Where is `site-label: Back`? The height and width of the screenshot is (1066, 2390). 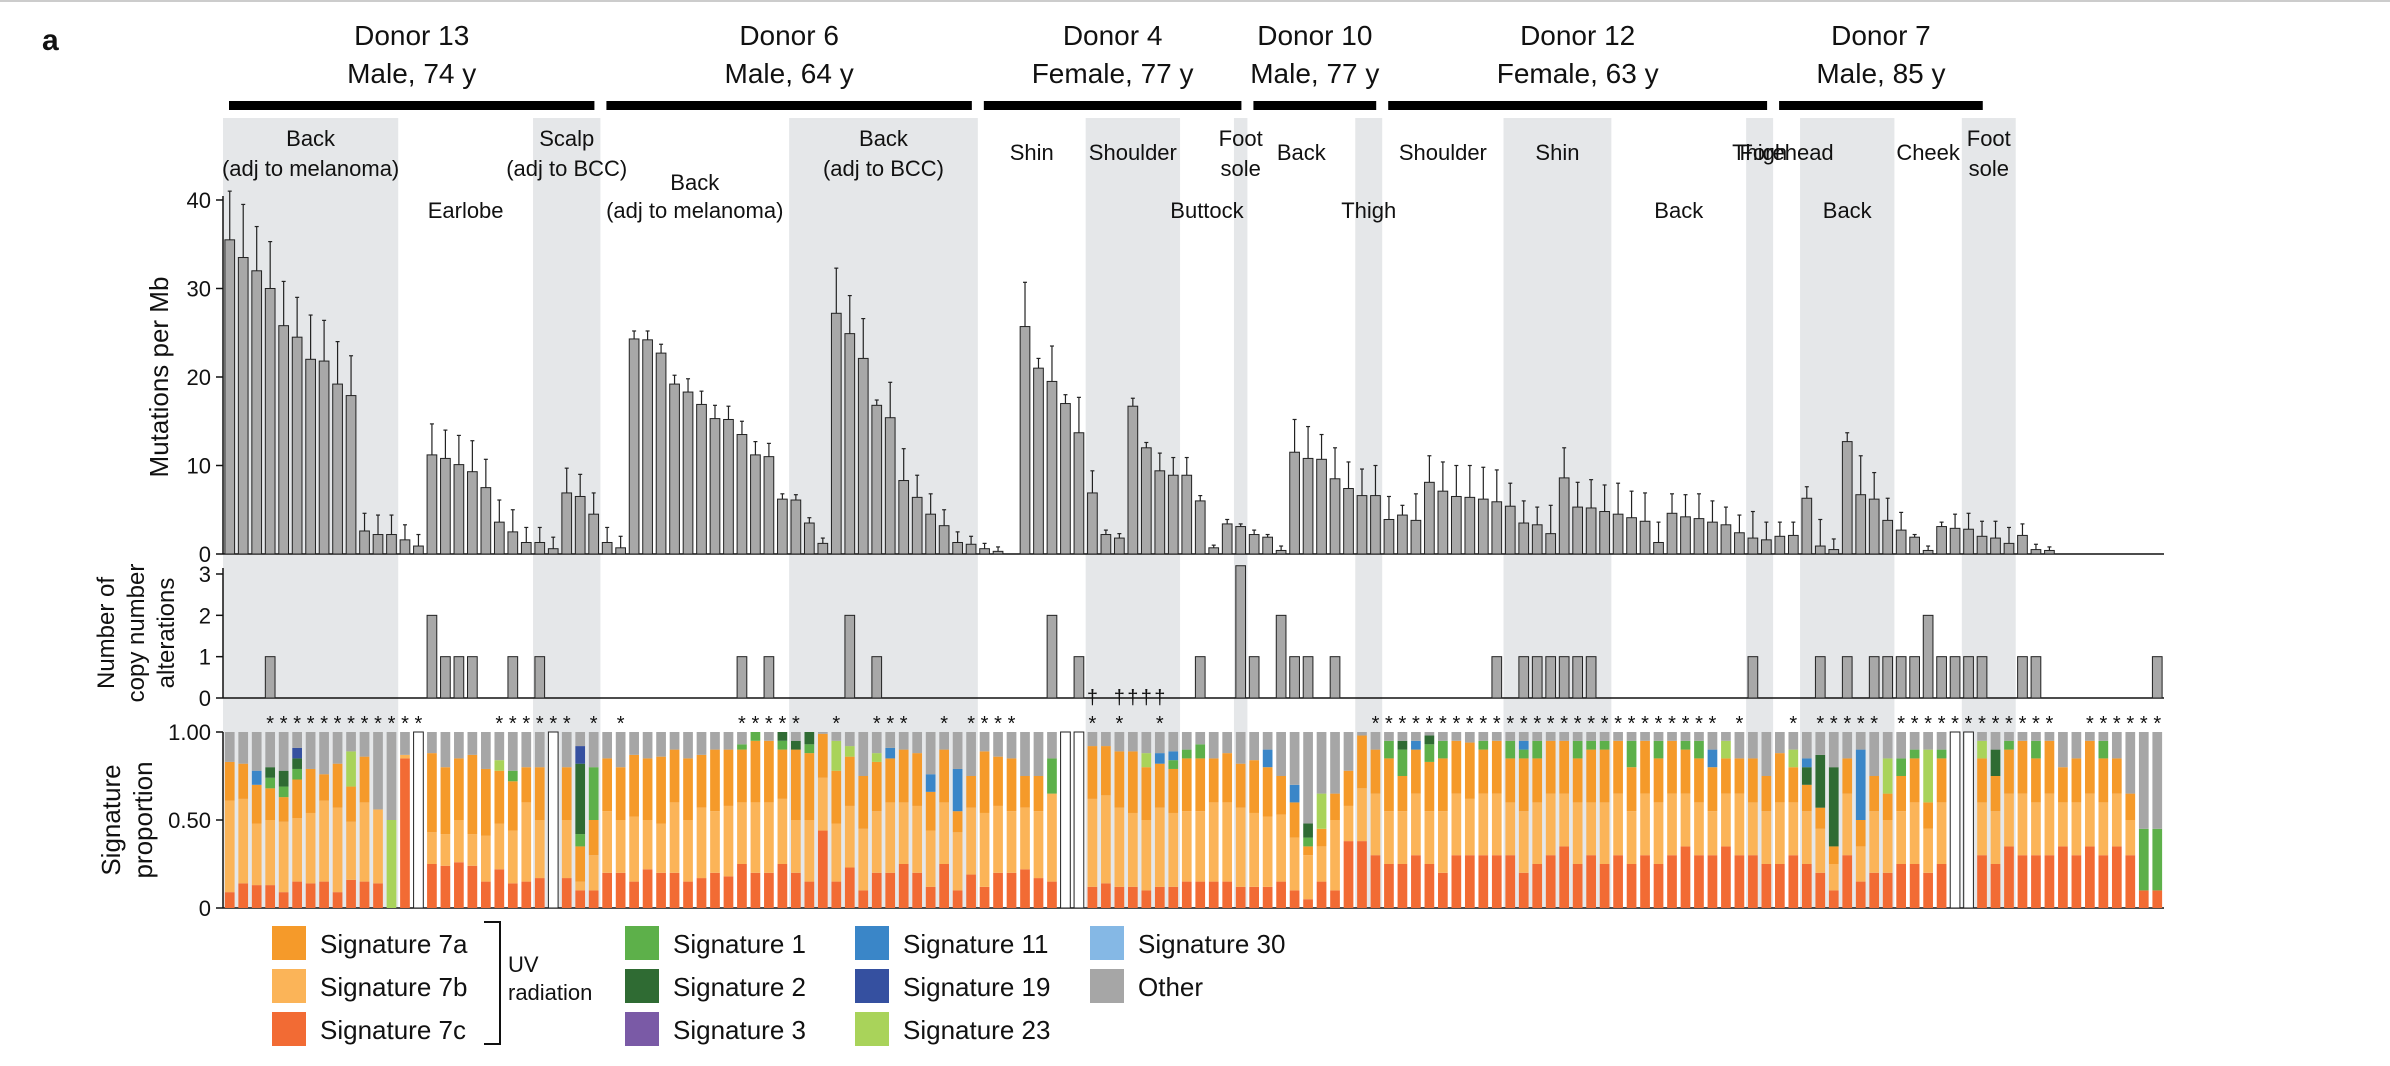
site-label: Back is located at coordinates (1848, 210).